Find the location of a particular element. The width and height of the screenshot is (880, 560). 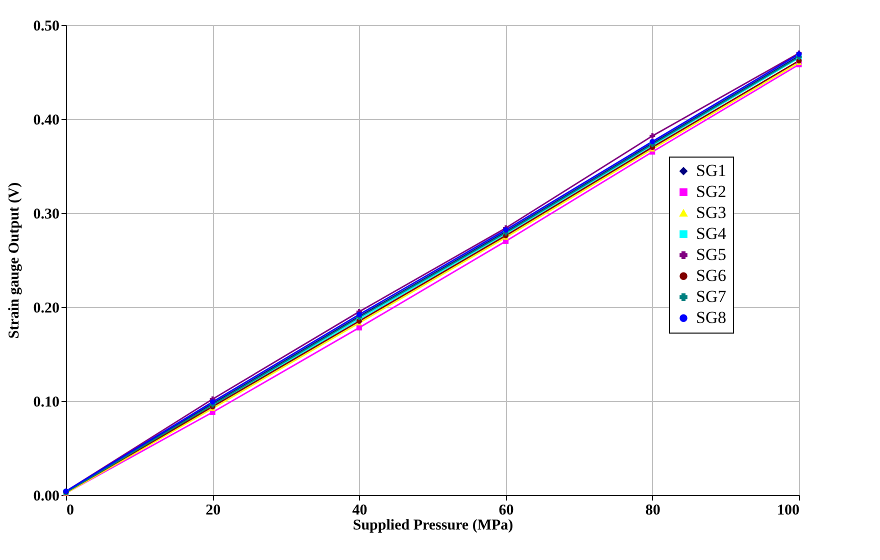

x-tick-label: 100 is located at coordinates (788, 510).